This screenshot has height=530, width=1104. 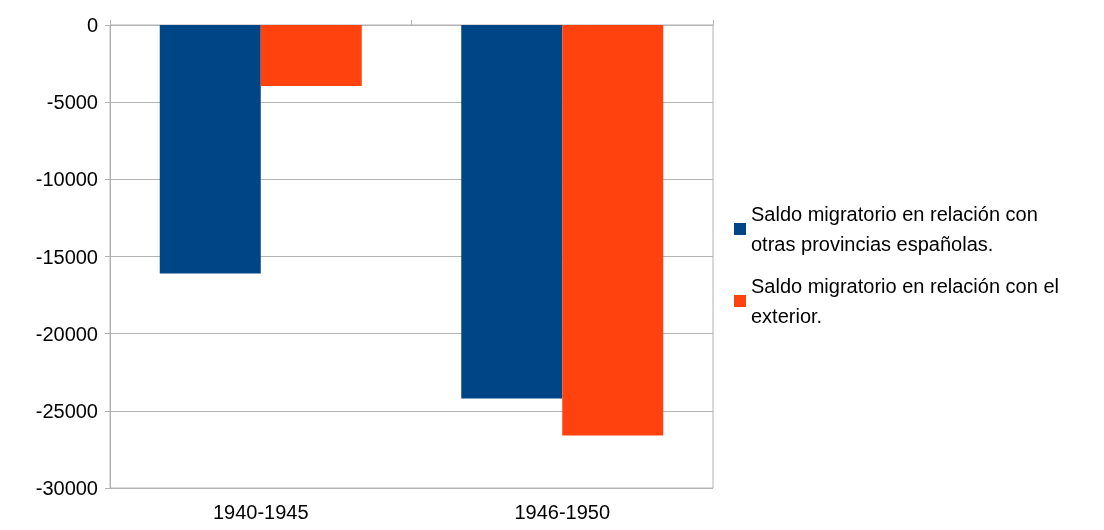 I want to click on y-tick-label: -20000, so click(x=66, y=333).